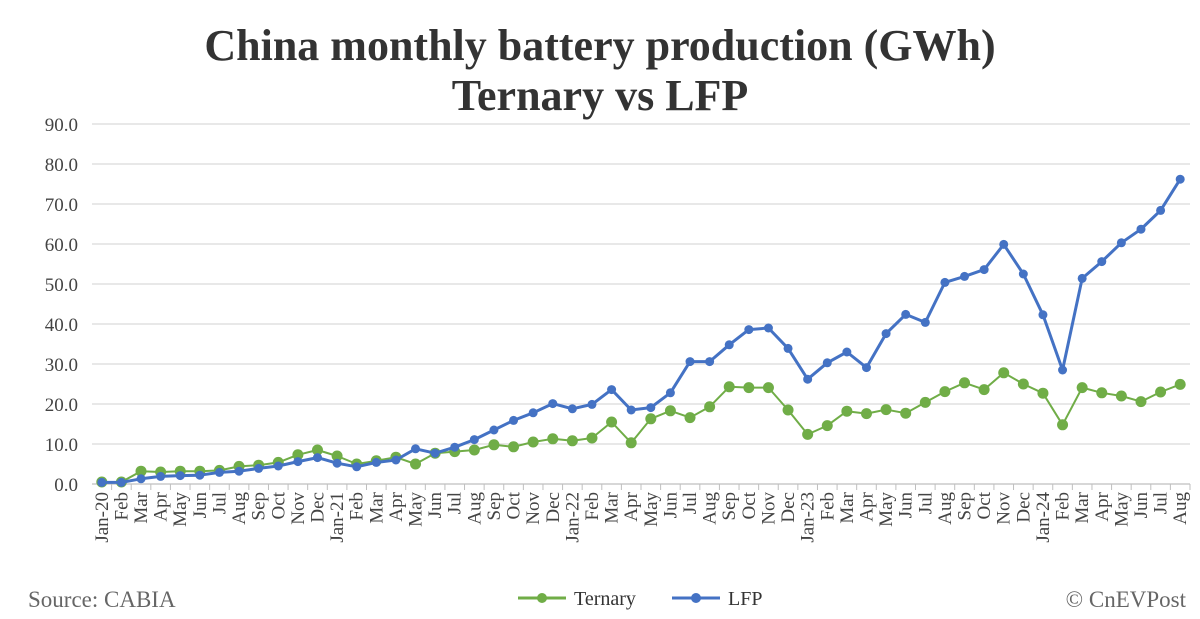 This screenshot has width=1200, height=619. Describe the element at coordinates (337, 517) in the screenshot. I see `x-tick-label: Jan-21` at that location.